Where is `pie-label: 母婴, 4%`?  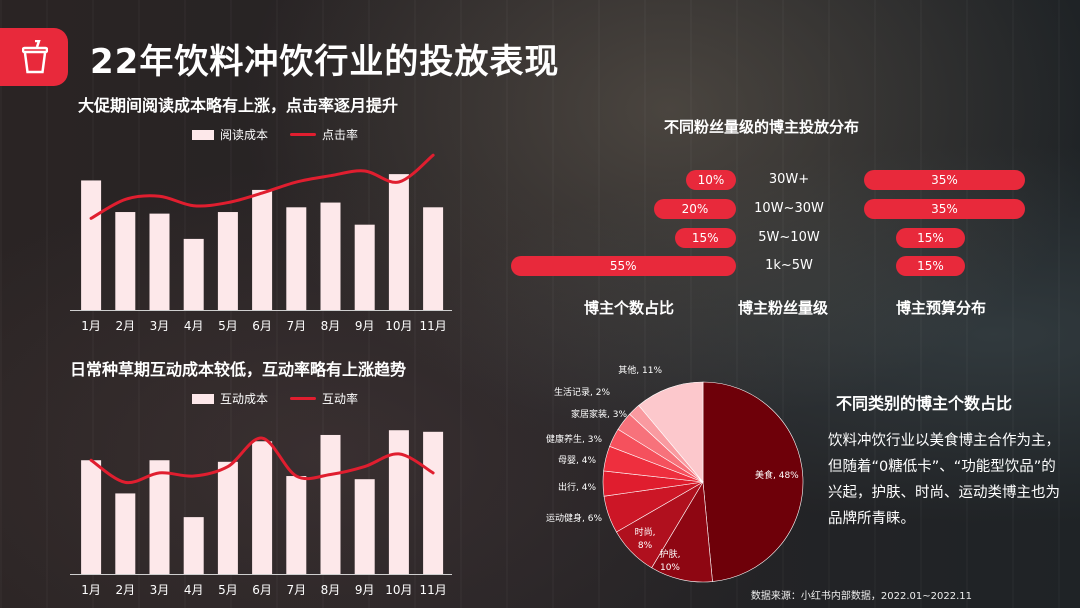 pie-label: 母婴, 4% is located at coordinates (577, 460).